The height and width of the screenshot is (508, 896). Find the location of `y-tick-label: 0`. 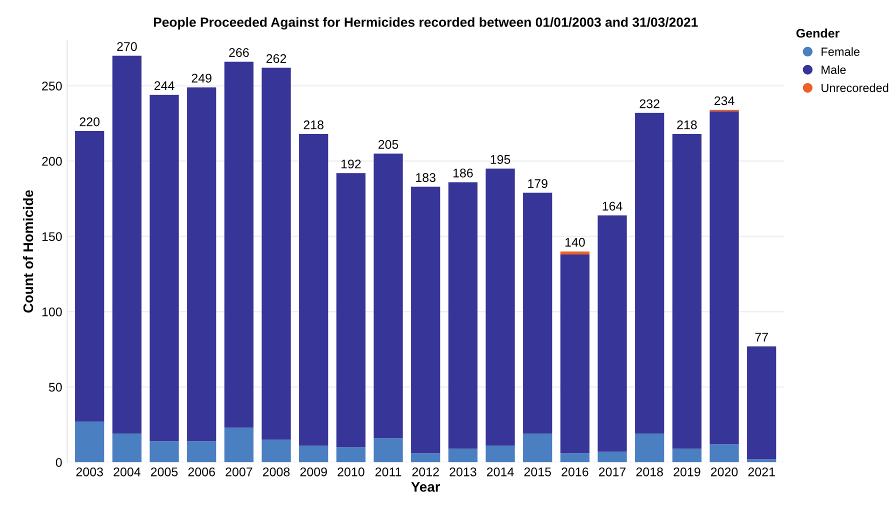

y-tick-label: 0 is located at coordinates (59, 462).